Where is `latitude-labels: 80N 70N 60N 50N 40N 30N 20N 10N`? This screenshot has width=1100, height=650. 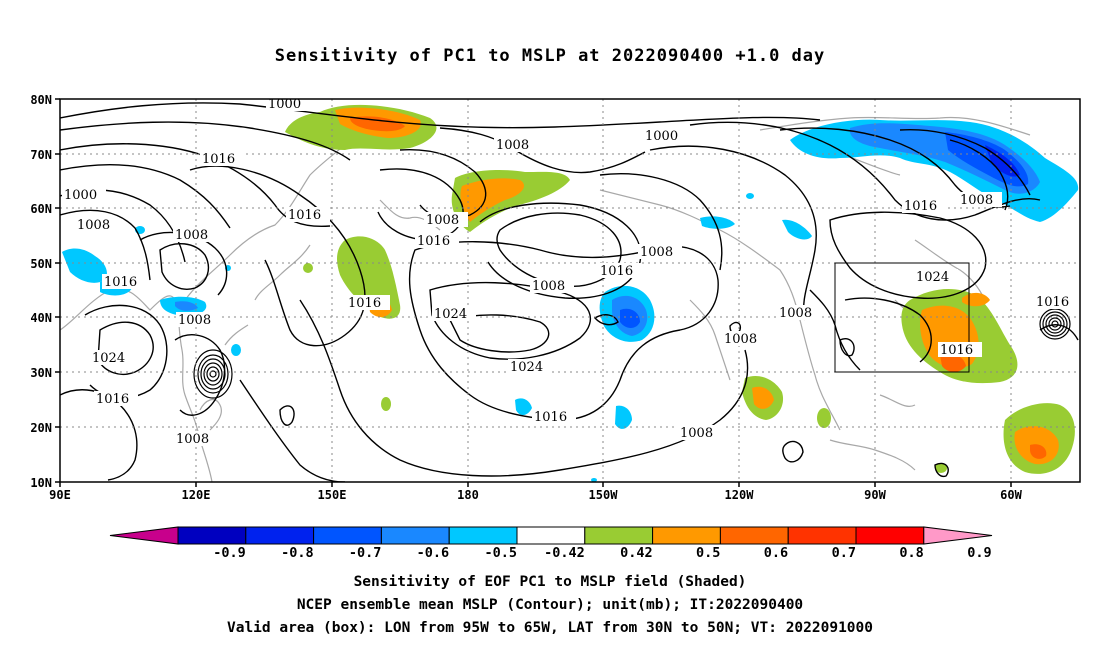 latitude-labels: 80N 70N 60N 50N 40N 30N 20N 10N is located at coordinates (41, 291).